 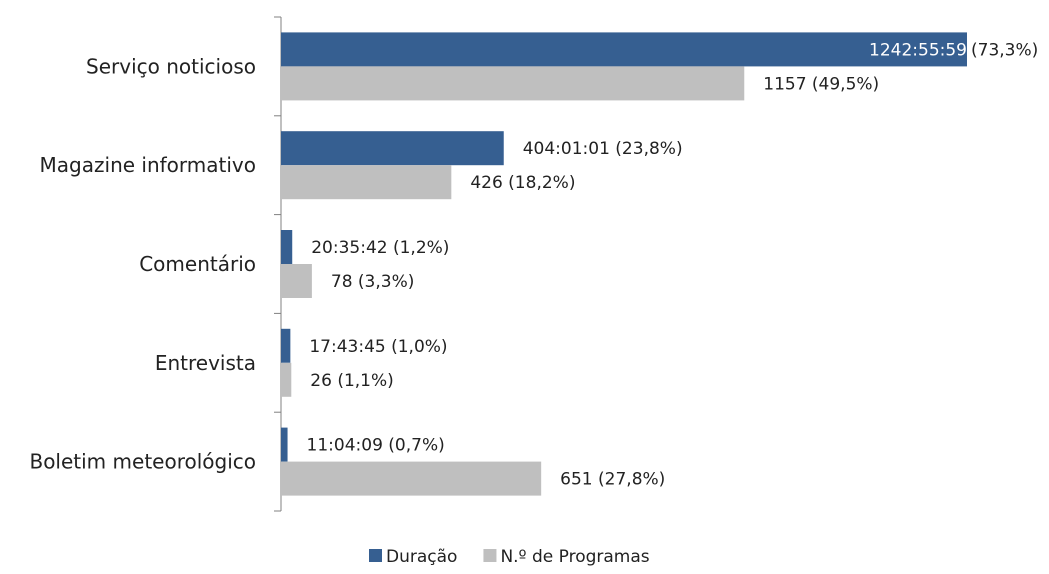 What do you see at coordinates (278, 264) in the screenshot?
I see `axis-layer` at bounding box center [278, 264].